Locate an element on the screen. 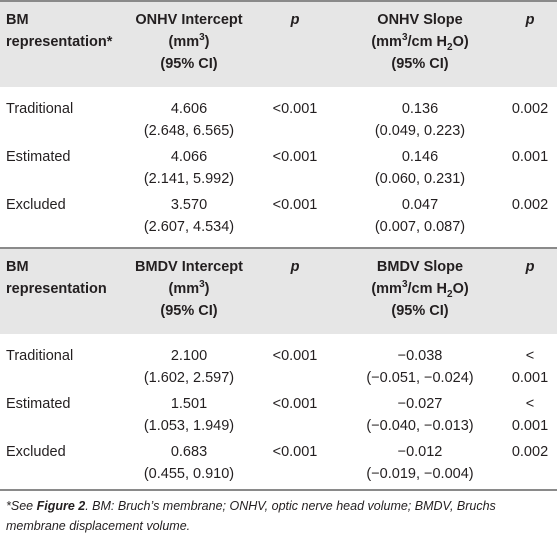 The height and width of the screenshot is (542, 557). intercept-value: 3.570 is located at coordinates (189, 205).